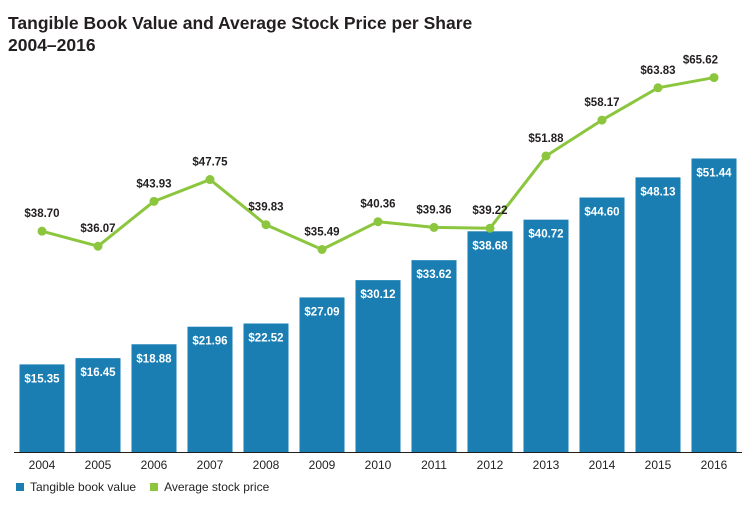  What do you see at coordinates (98, 373) in the screenshot?
I see `bar-value-label: $16.45` at bounding box center [98, 373].